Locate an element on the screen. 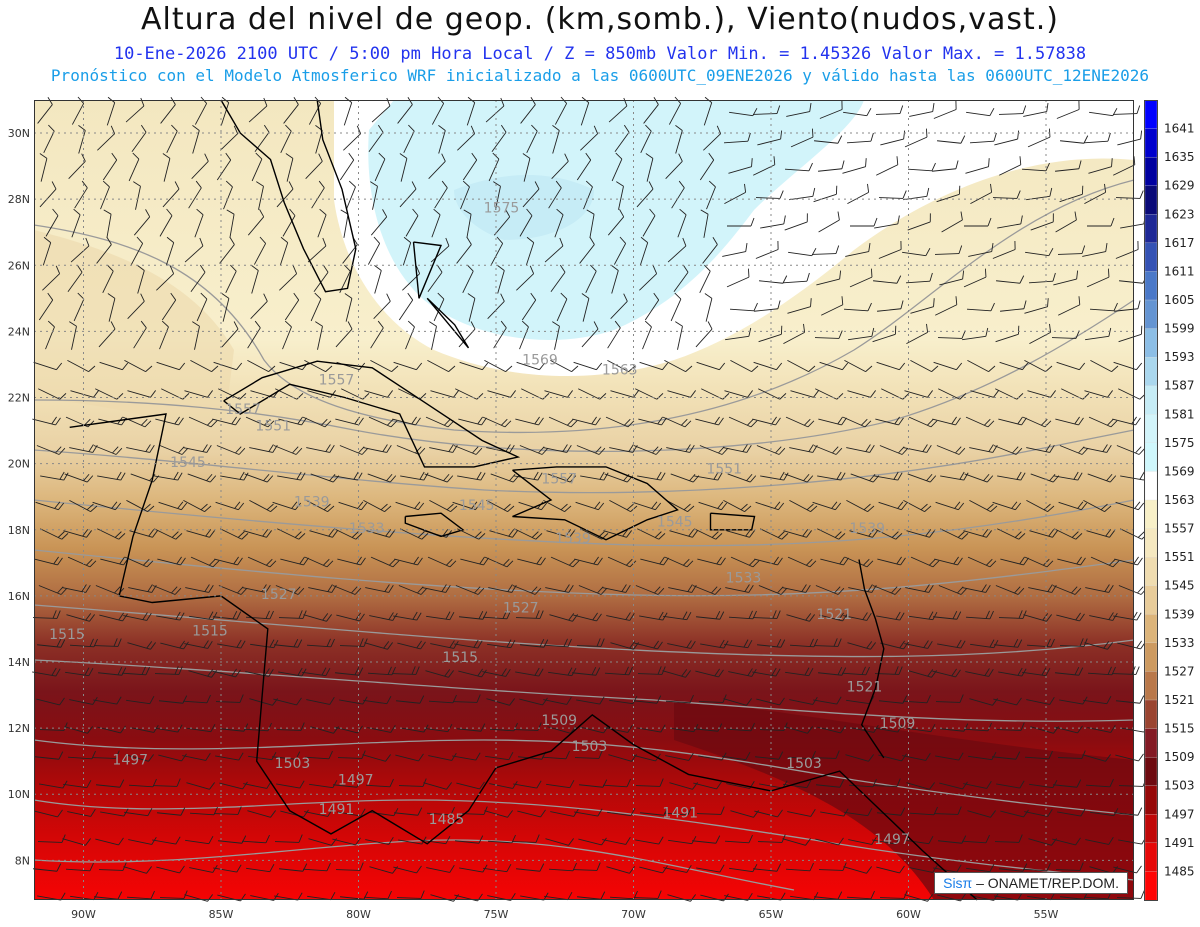 Image resolution: width=1200 pixels, height=927 pixels. credit-text: – ONAMET/REP.DOM. is located at coordinates (1045, 883).